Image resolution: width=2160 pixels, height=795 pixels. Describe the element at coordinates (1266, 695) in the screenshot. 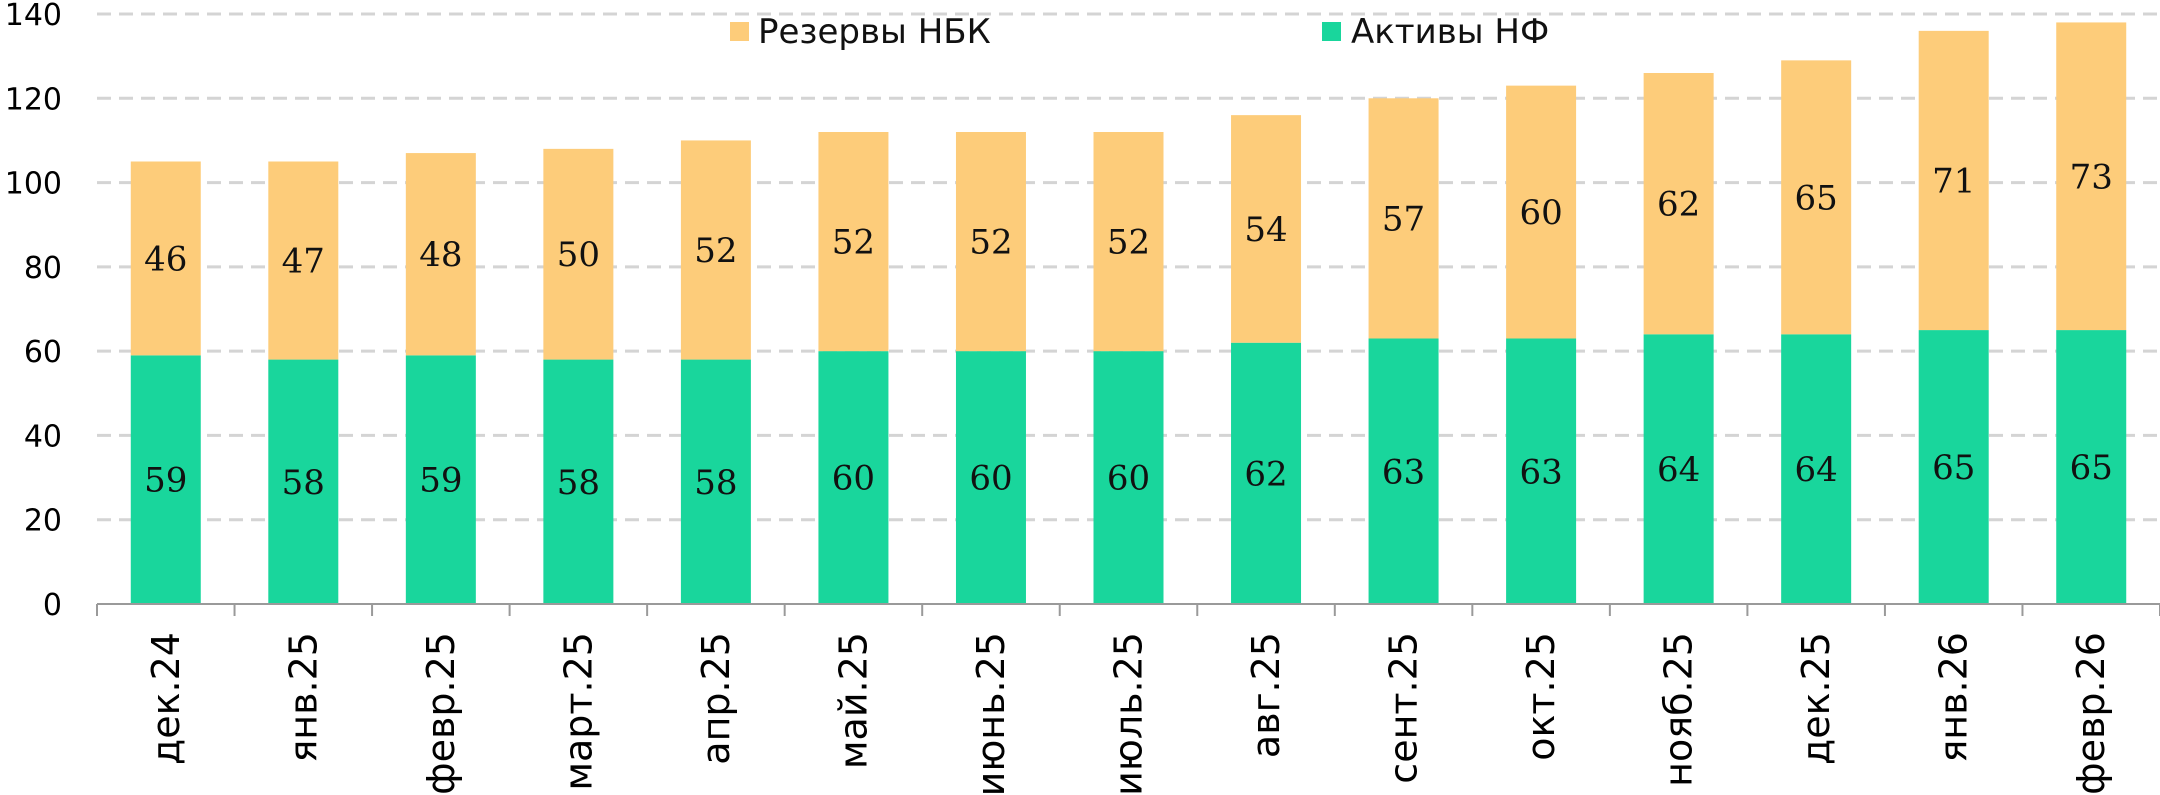

I see `x-tick-label: авг.25` at that location.